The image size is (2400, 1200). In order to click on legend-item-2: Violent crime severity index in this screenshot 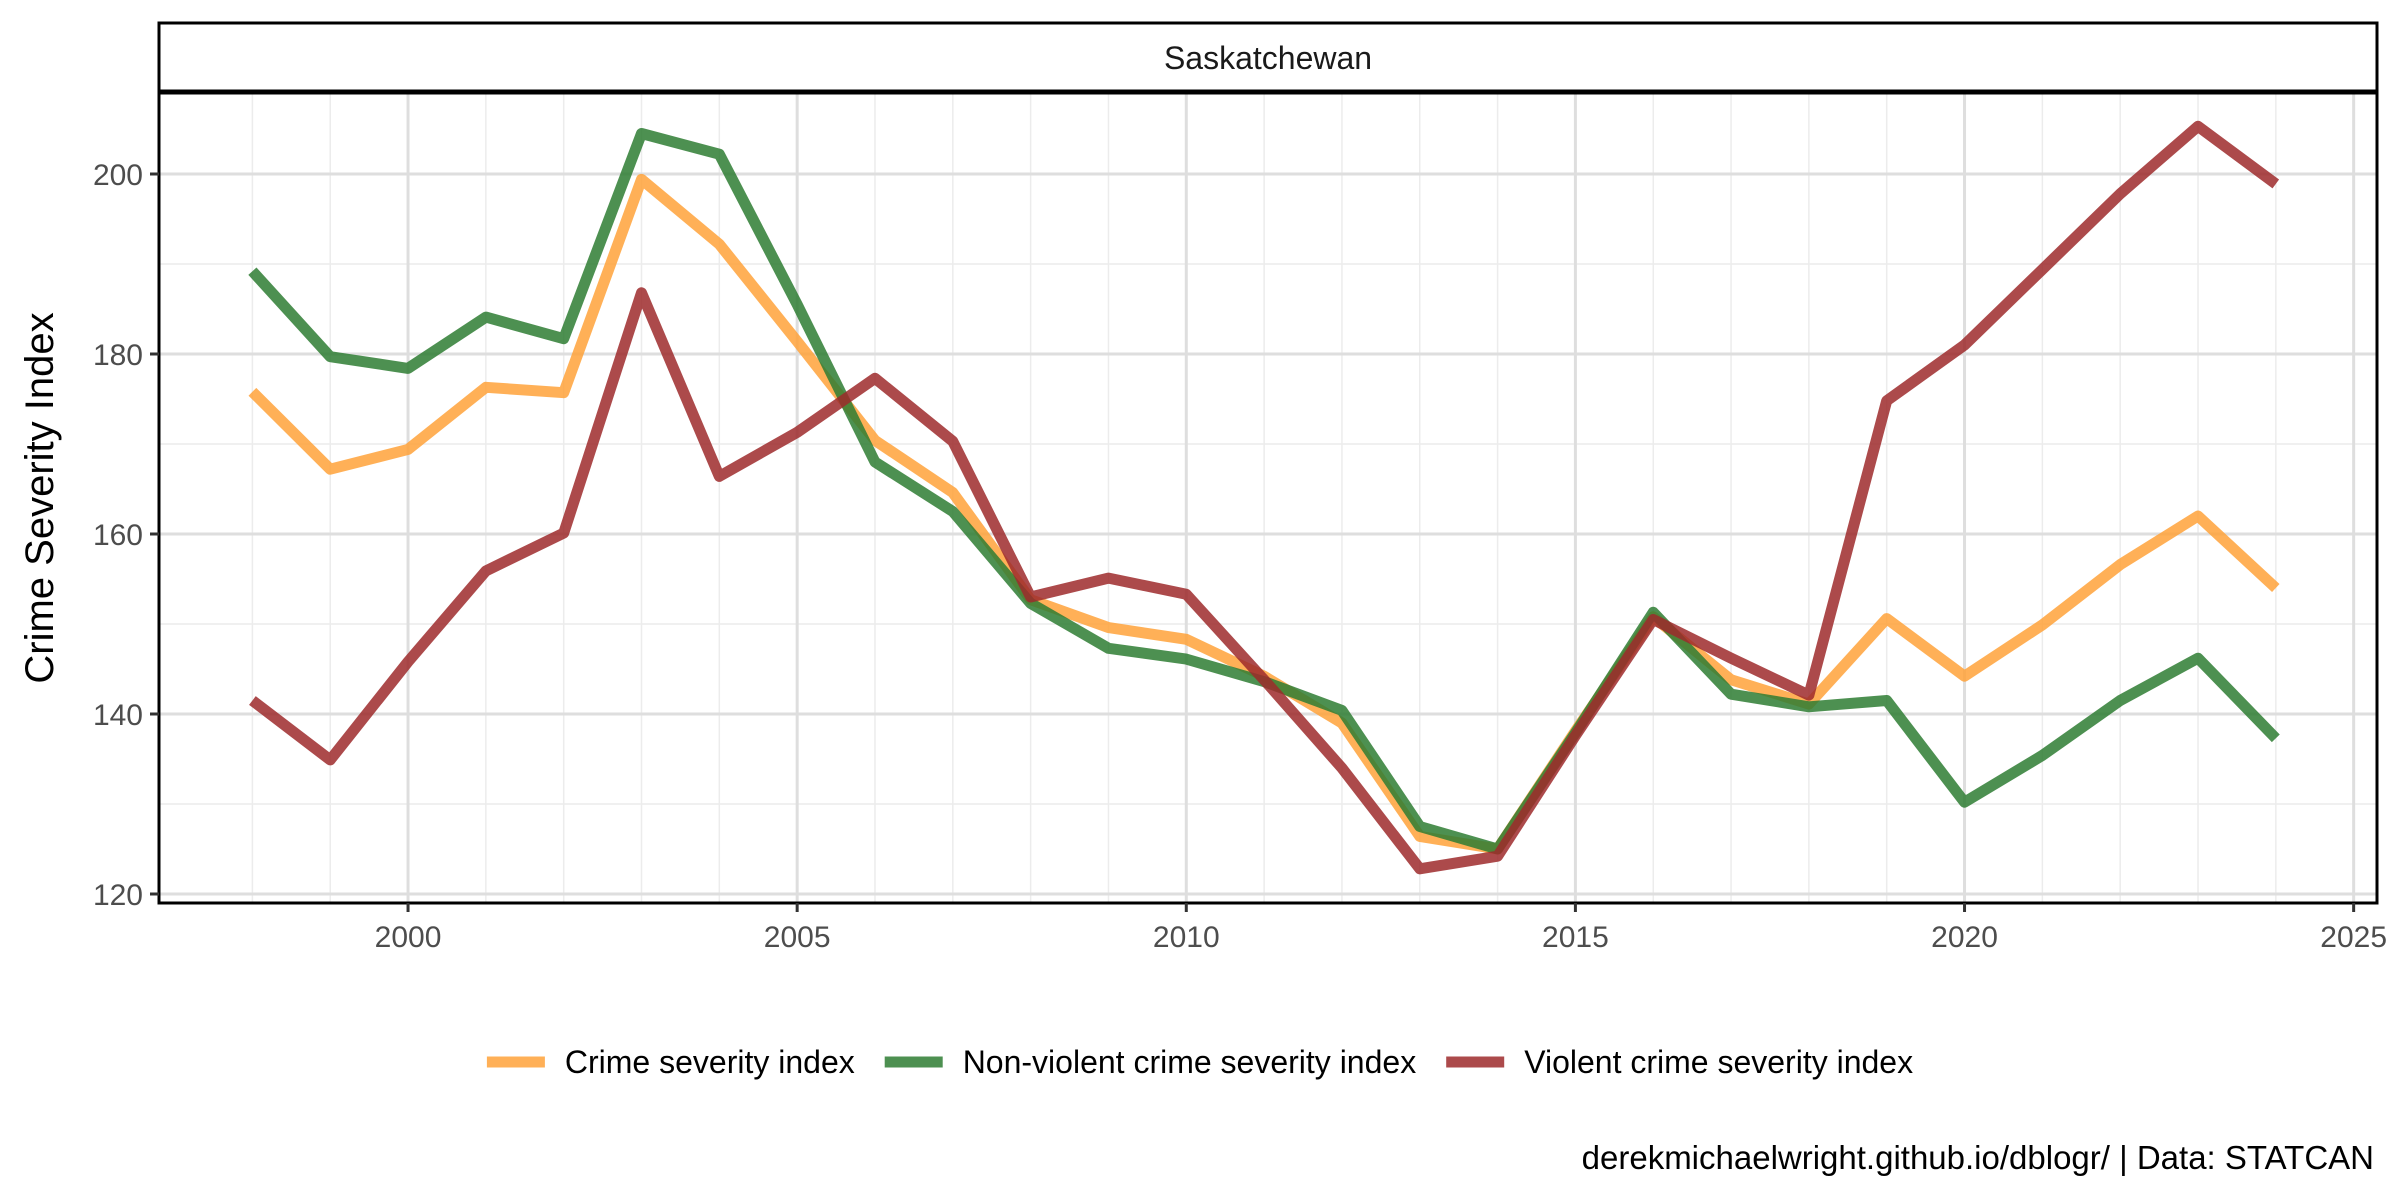, I will do `click(1679, 1062)`.